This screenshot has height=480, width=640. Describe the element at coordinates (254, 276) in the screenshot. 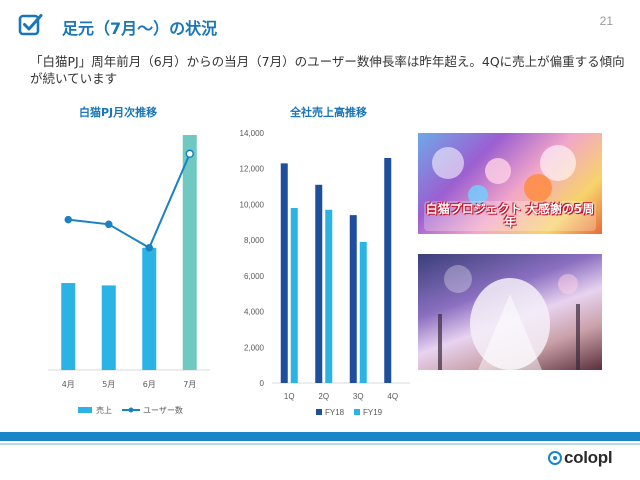

I see `y-tick-label: 6,000` at that location.